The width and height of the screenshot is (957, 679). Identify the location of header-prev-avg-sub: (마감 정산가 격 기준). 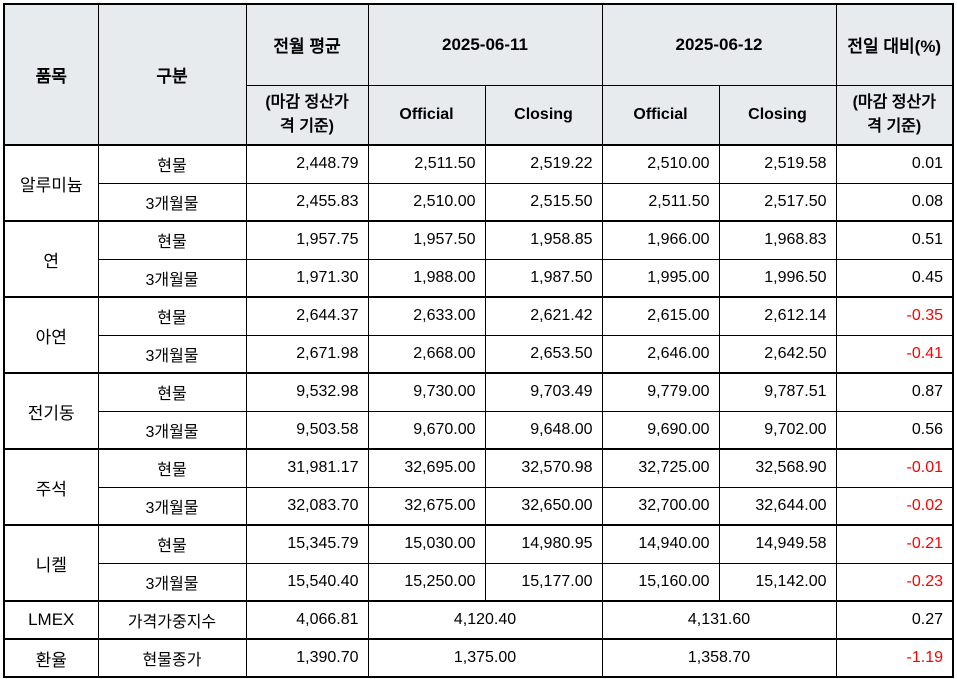
(307, 115).